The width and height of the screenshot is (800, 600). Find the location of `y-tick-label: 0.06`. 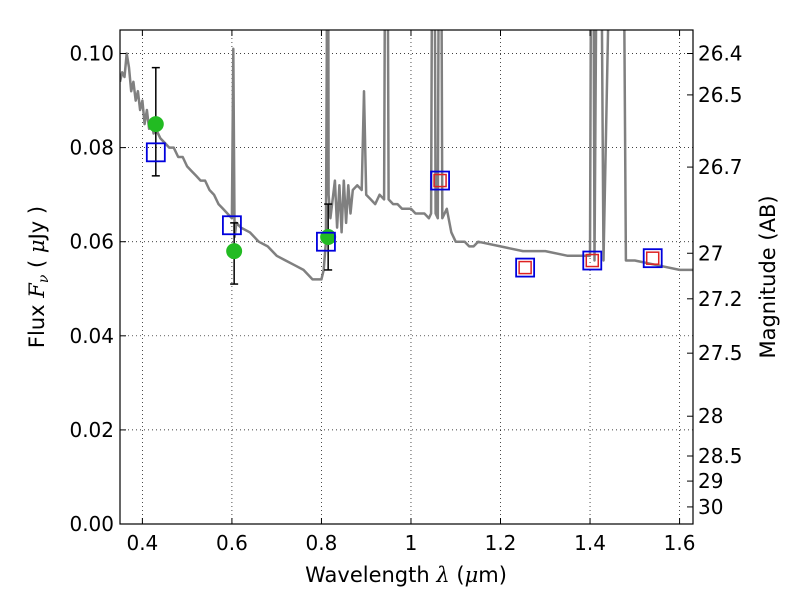

y-tick-label: 0.06 is located at coordinates (91, 242).